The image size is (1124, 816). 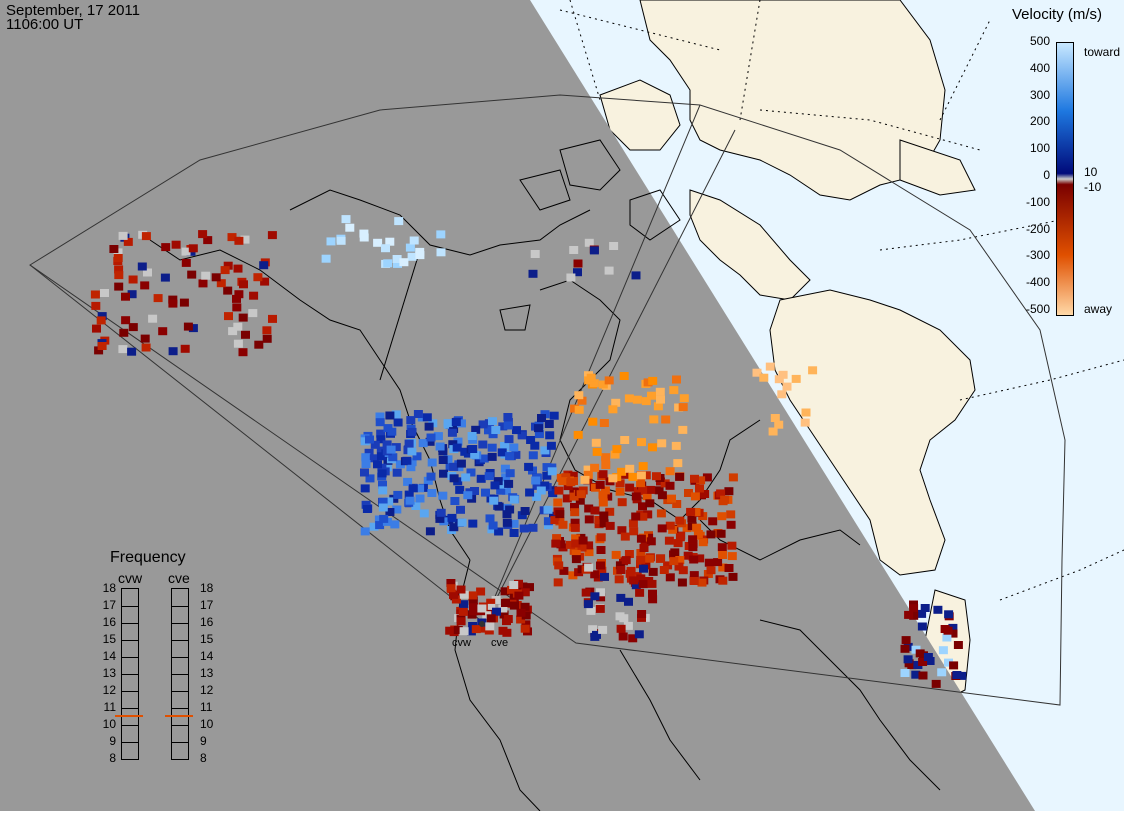 I want to click on frequency-scale-label: 10, so click(x=109, y=724).